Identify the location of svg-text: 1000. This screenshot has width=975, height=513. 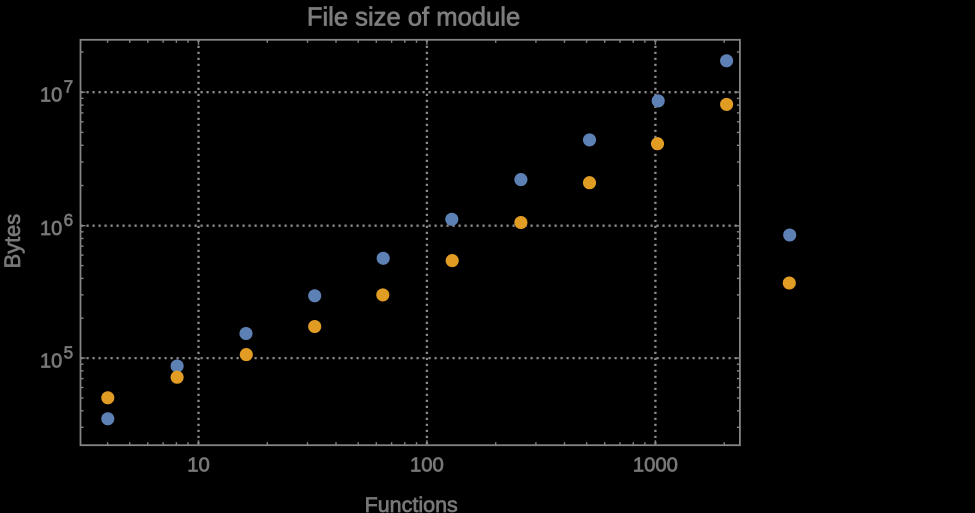
(655, 465).